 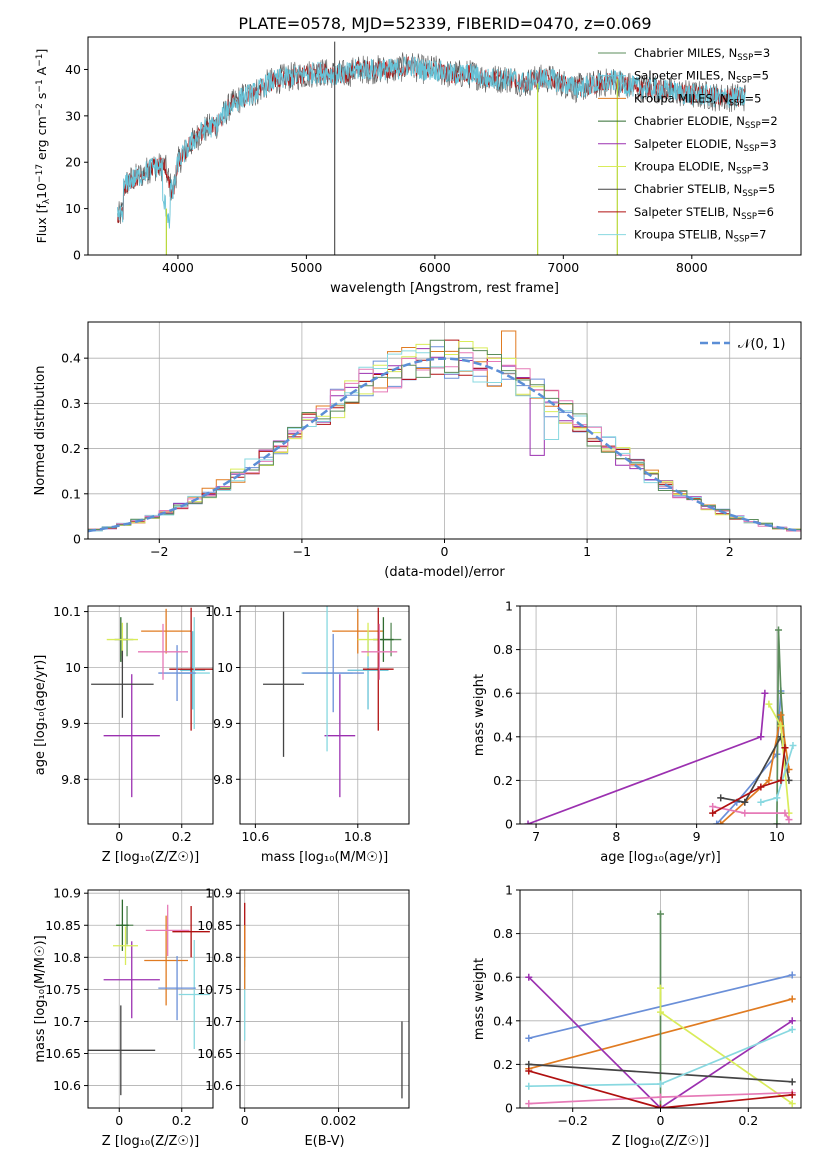 What do you see at coordinates (40, 85) in the screenshot?
I see `y-axis-label-part: −1` at bounding box center [40, 85].